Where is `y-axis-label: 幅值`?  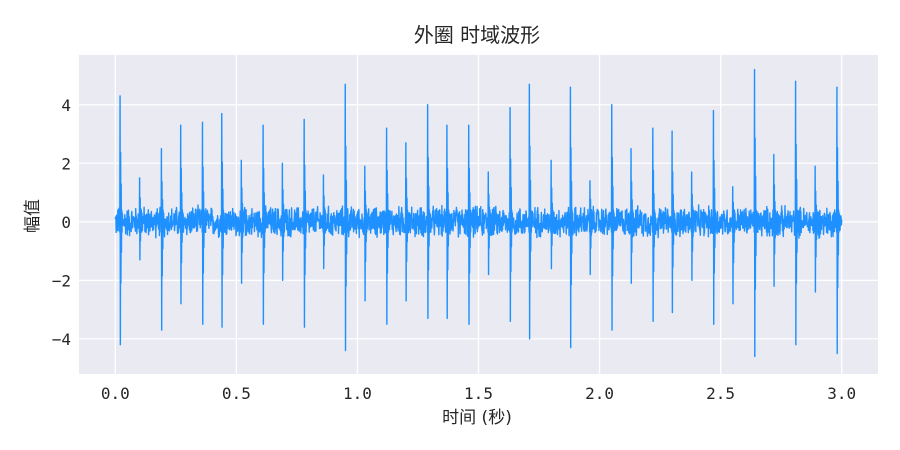
y-axis-label: 幅值 is located at coordinates (33, 216).